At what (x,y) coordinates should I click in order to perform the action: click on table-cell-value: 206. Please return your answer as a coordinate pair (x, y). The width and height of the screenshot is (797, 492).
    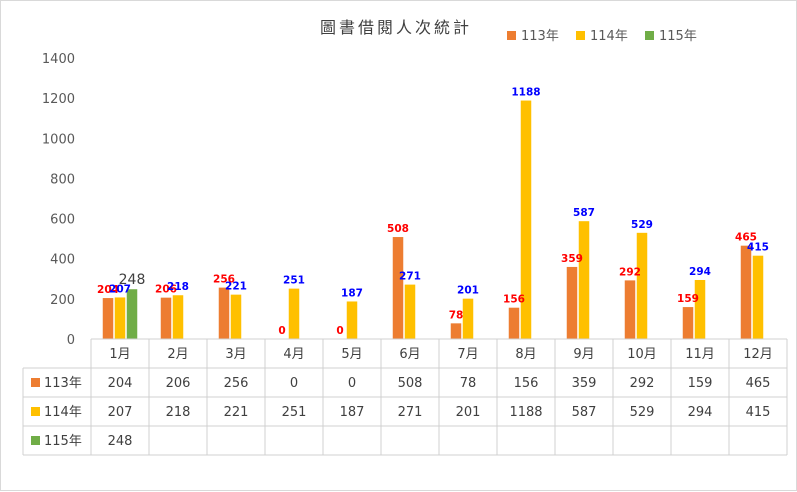
    Looking at the image, I should click on (178, 383).